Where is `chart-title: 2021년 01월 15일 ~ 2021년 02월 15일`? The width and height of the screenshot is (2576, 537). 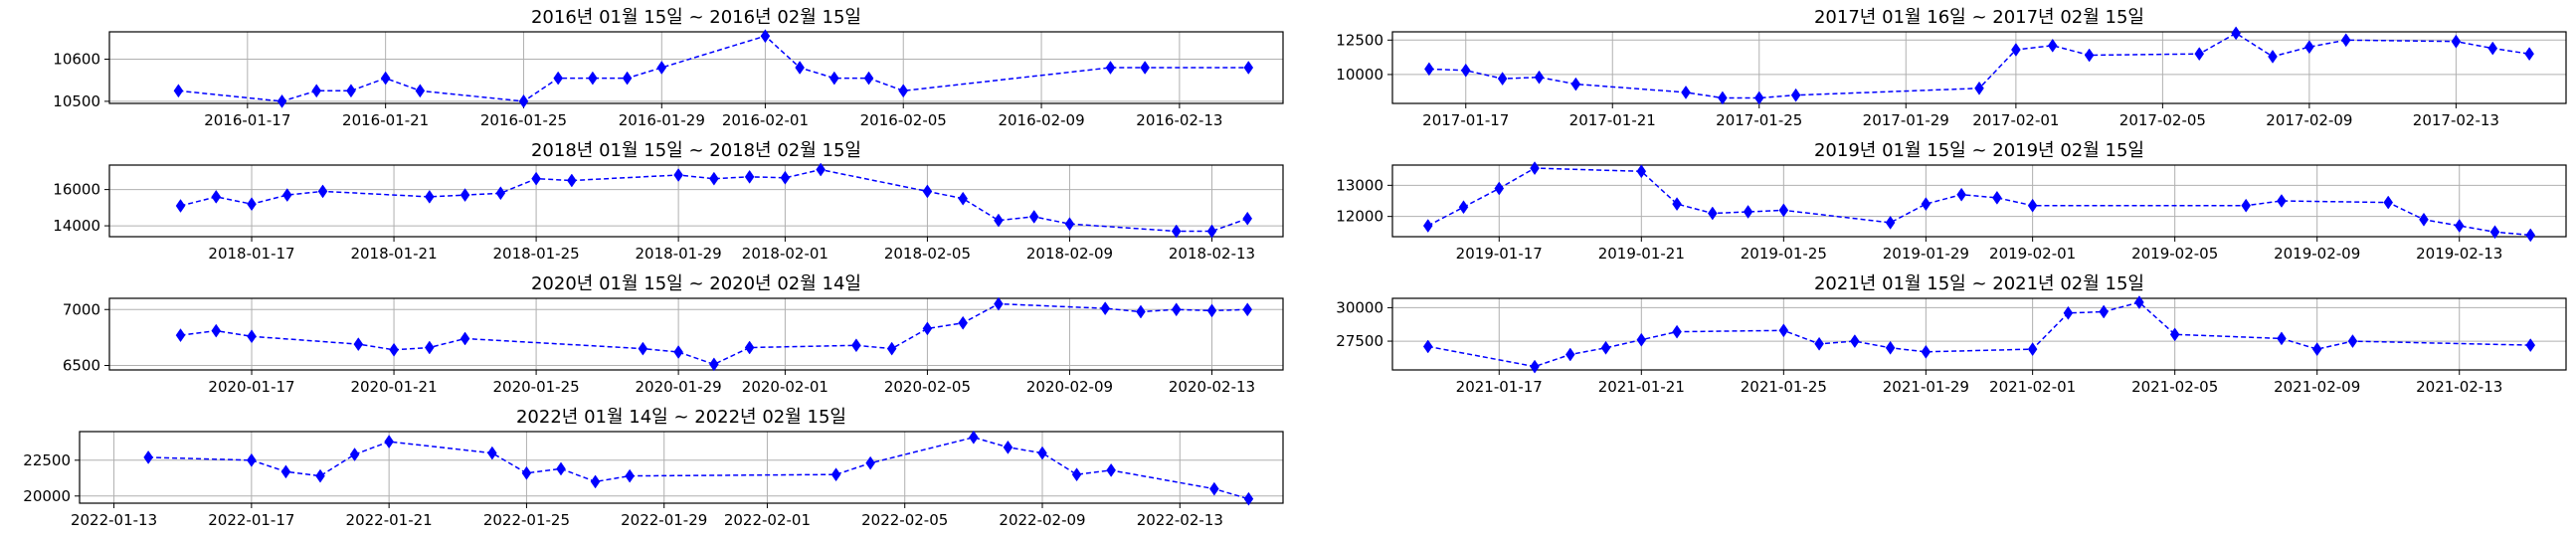
chart-title: 2021년 01월 15일 ~ 2021년 02월 15일 is located at coordinates (1979, 284).